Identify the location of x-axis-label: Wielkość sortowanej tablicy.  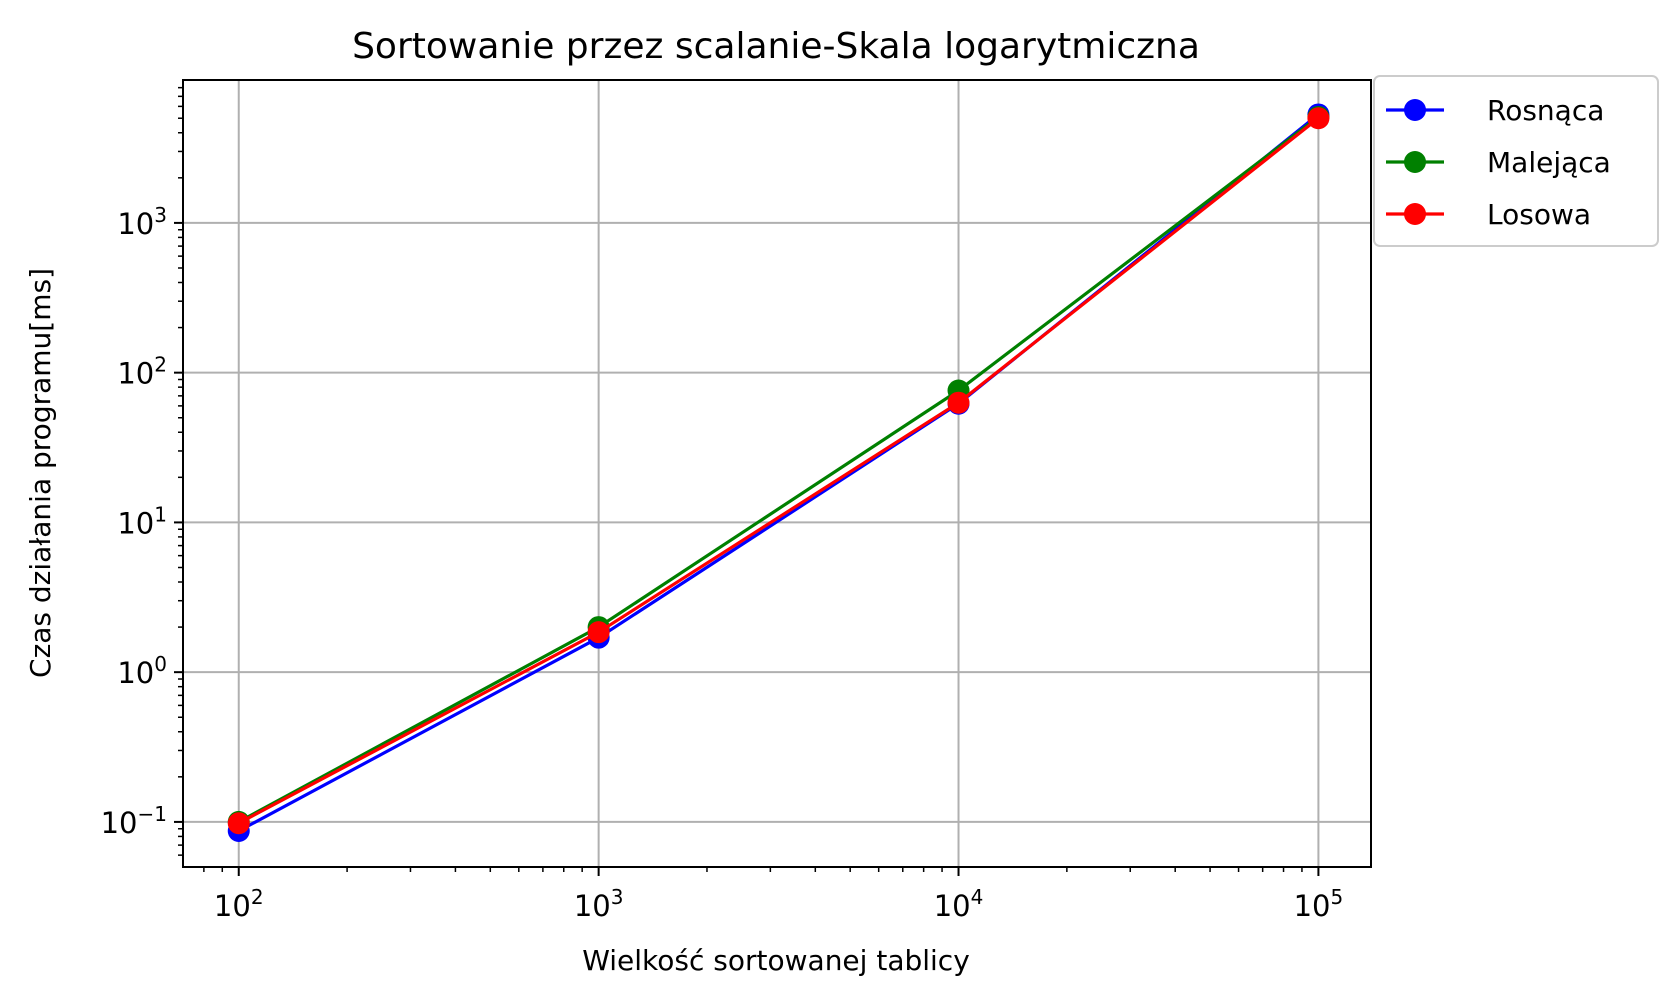
(776, 960).